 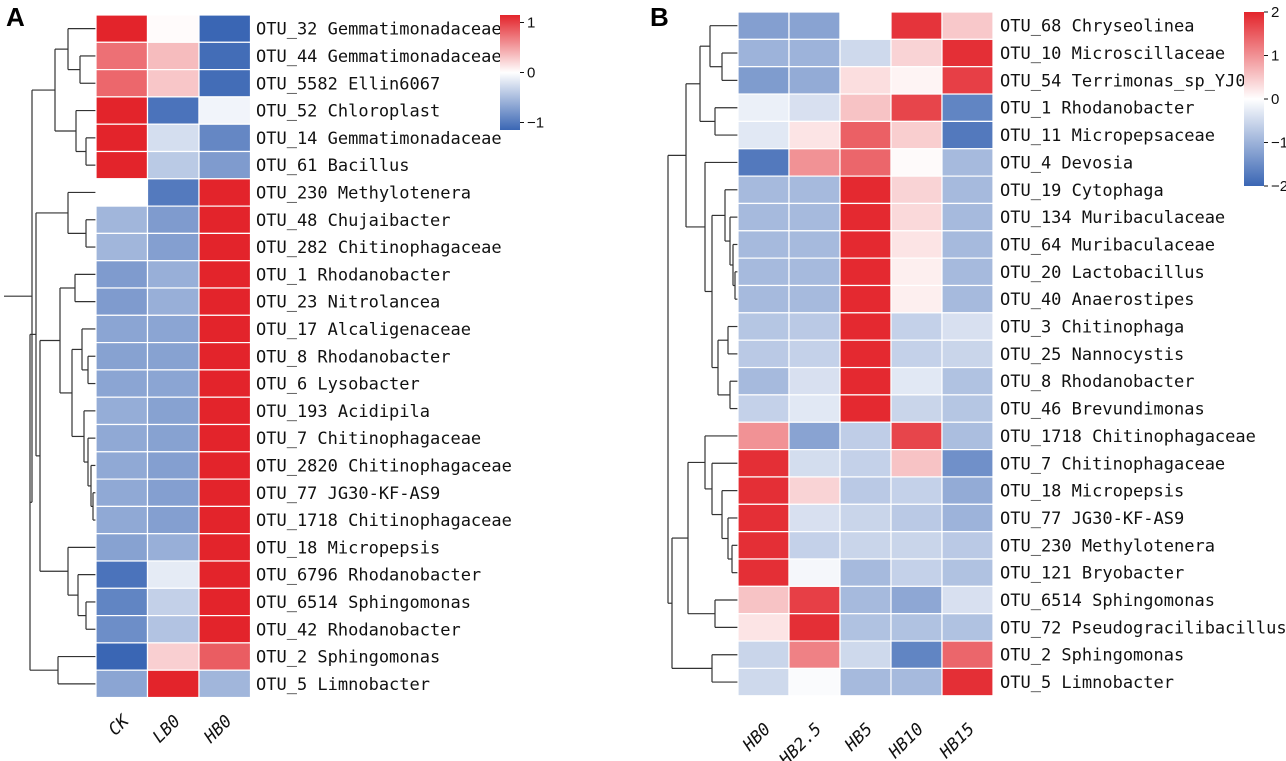 I want to click on heatmap-cell-b-r14-c0, so click(x=763, y=408).